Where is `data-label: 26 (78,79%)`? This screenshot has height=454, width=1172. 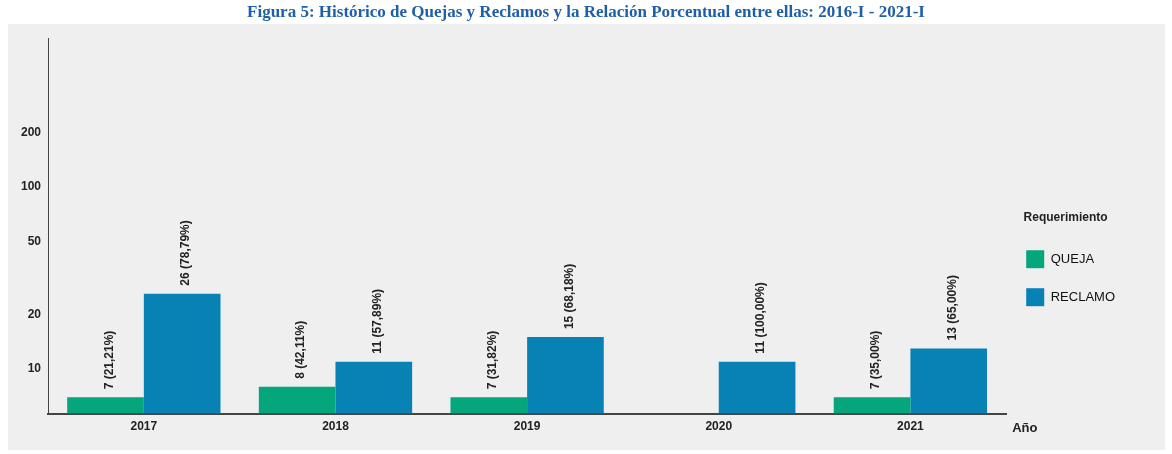
data-label: 26 (78,79%) is located at coordinates (185, 253).